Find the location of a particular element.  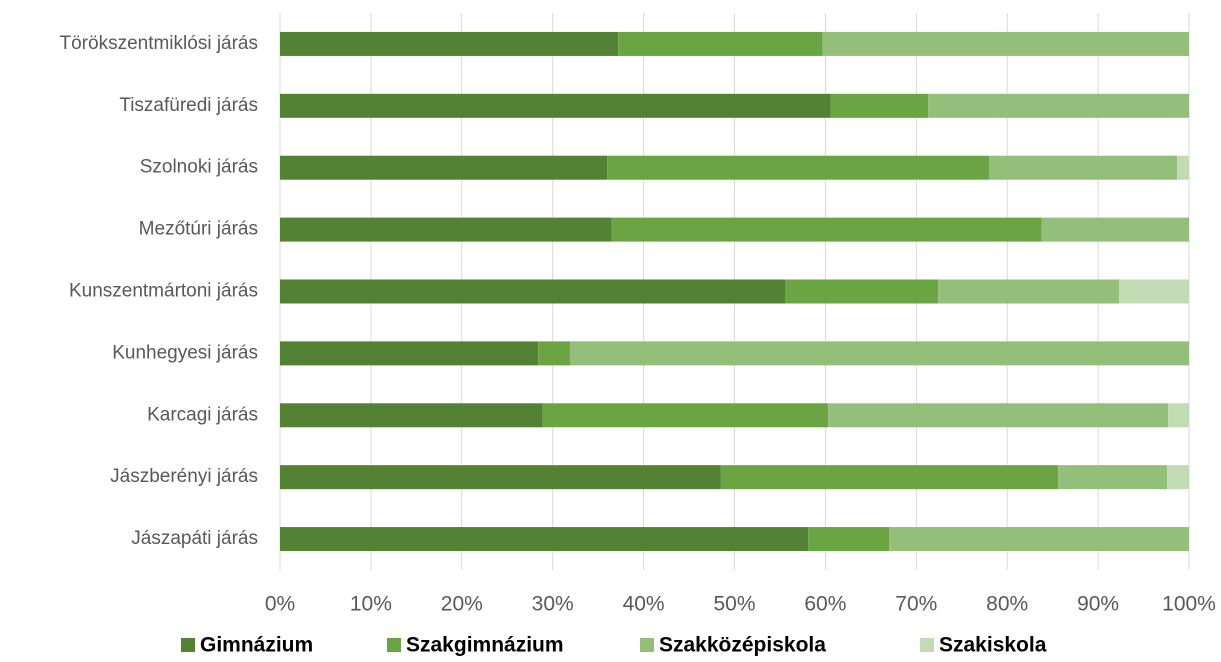

legend-label: Szakközépiskola is located at coordinates (742, 645).